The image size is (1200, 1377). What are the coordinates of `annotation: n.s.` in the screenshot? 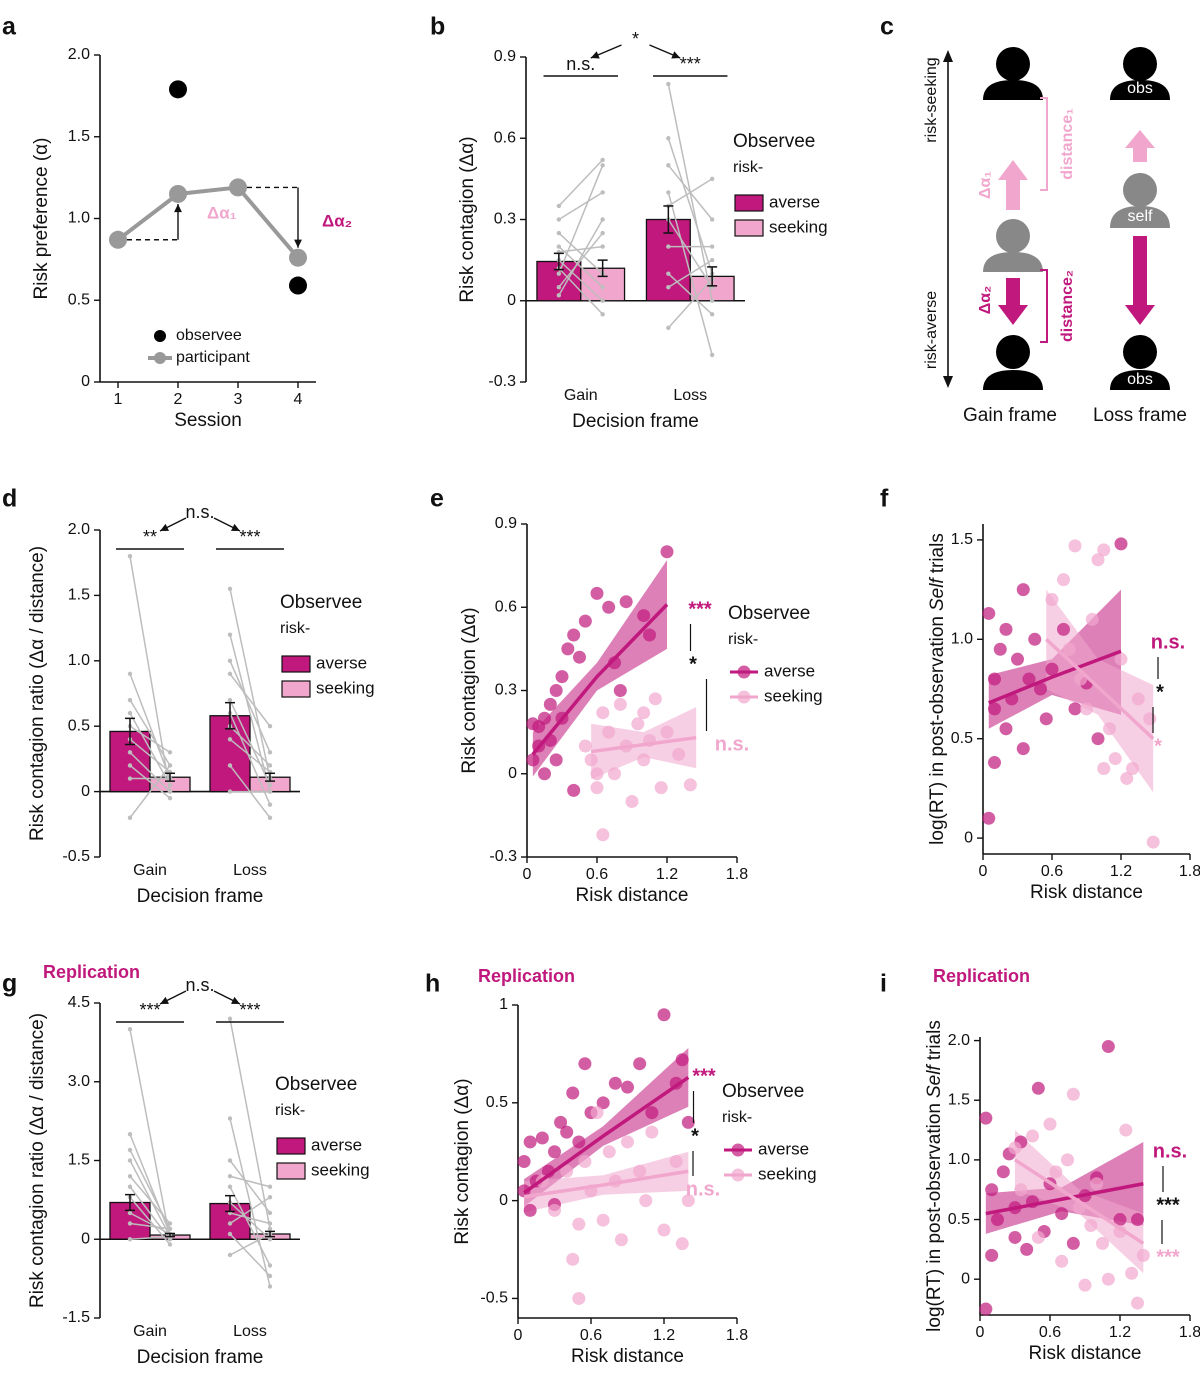 It's located at (1168, 642).